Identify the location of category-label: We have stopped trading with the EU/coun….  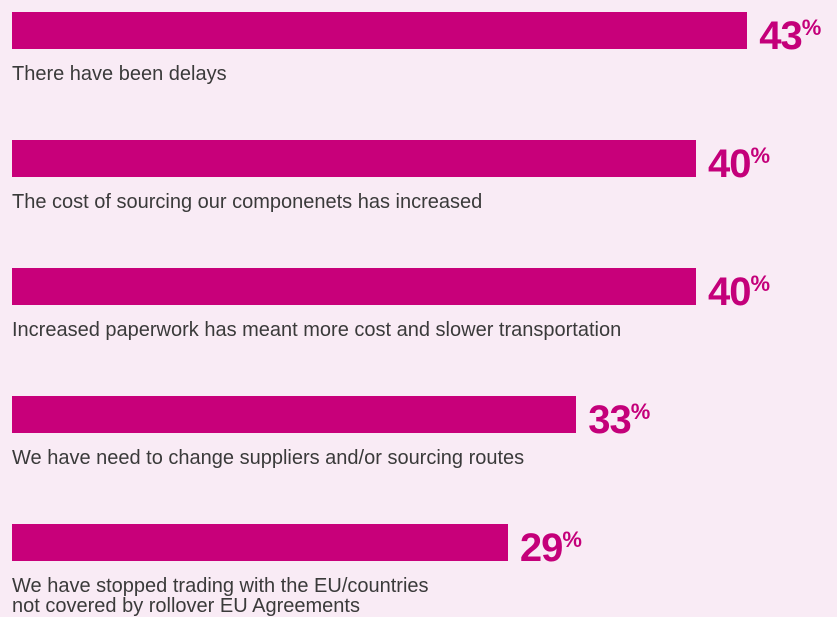
(220, 596).